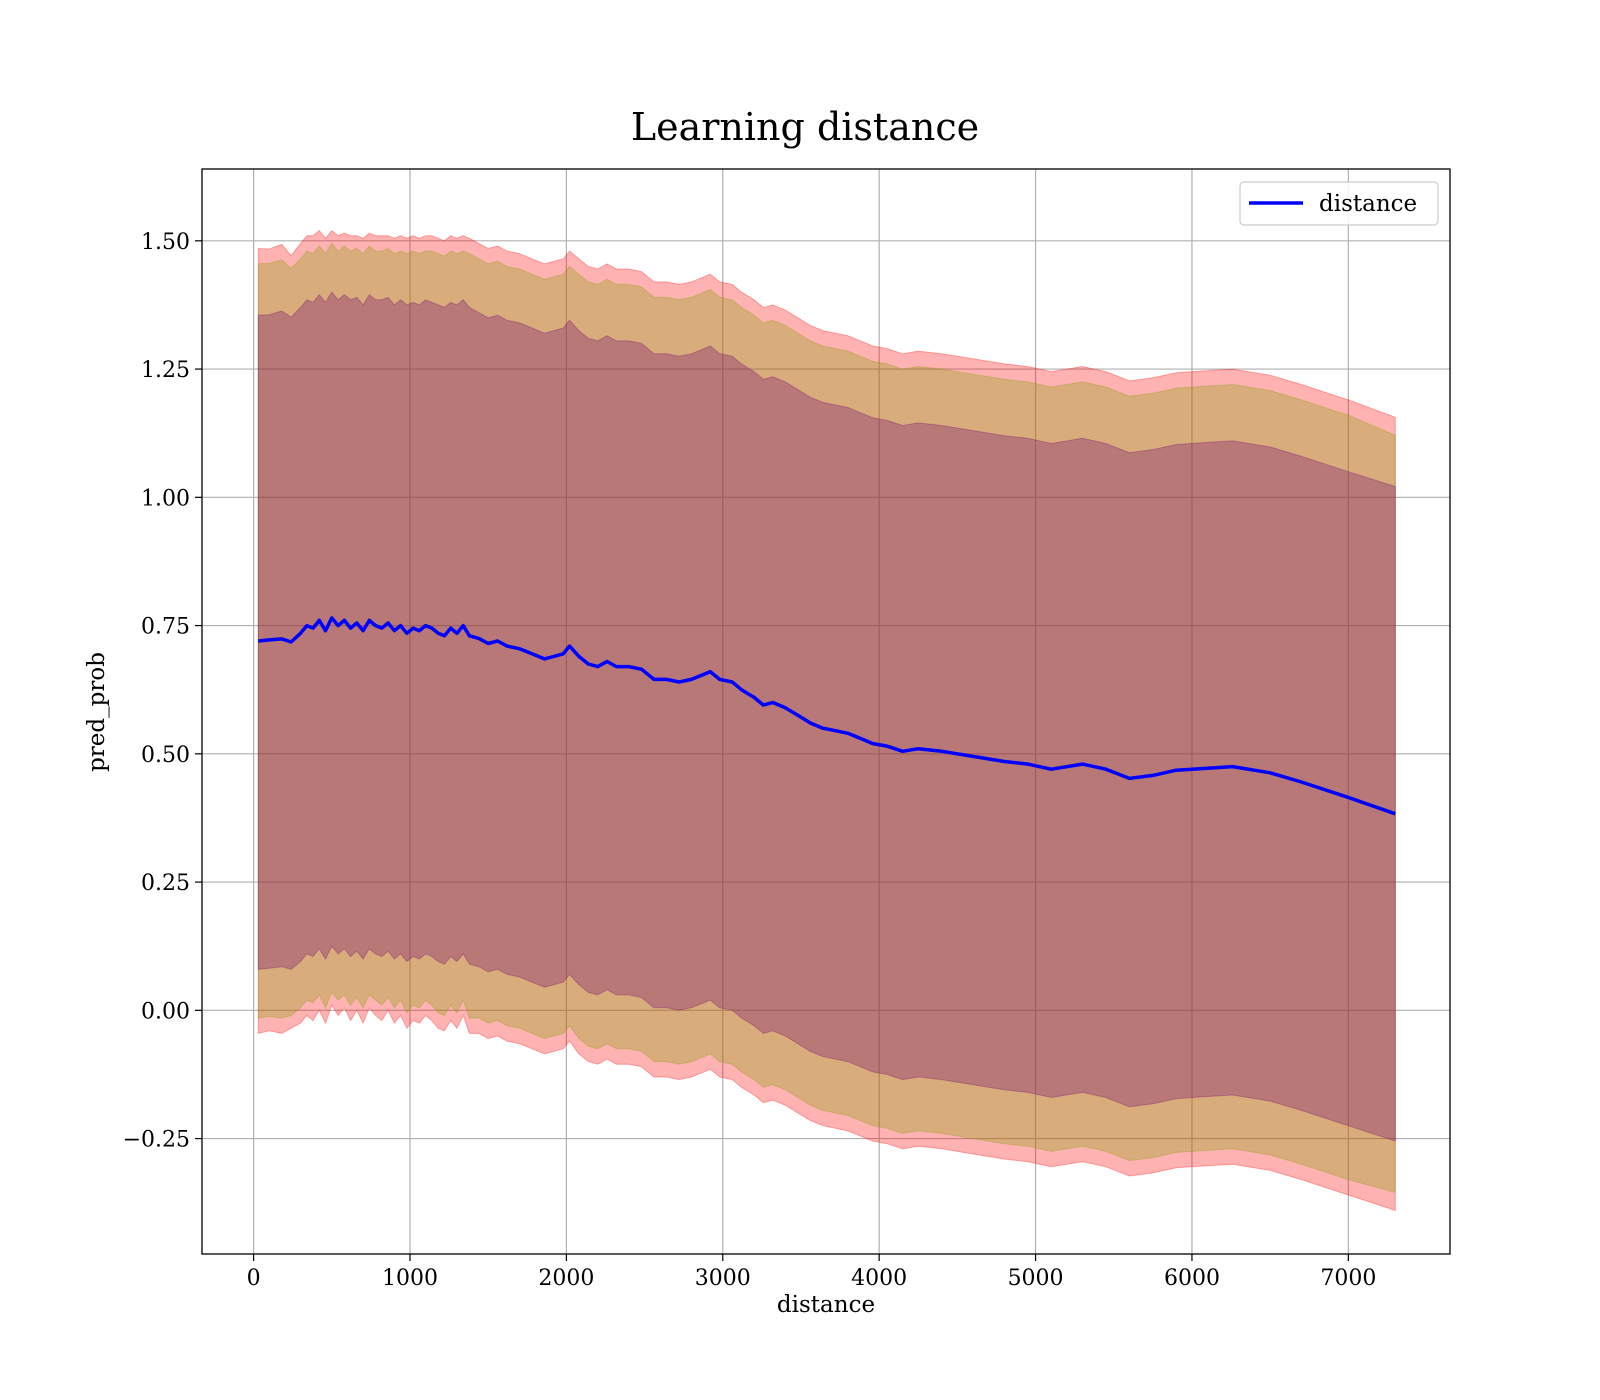 The height and width of the screenshot is (1400, 1600). What do you see at coordinates (410, 1278) in the screenshot?
I see `x-tick-label: 1000` at bounding box center [410, 1278].